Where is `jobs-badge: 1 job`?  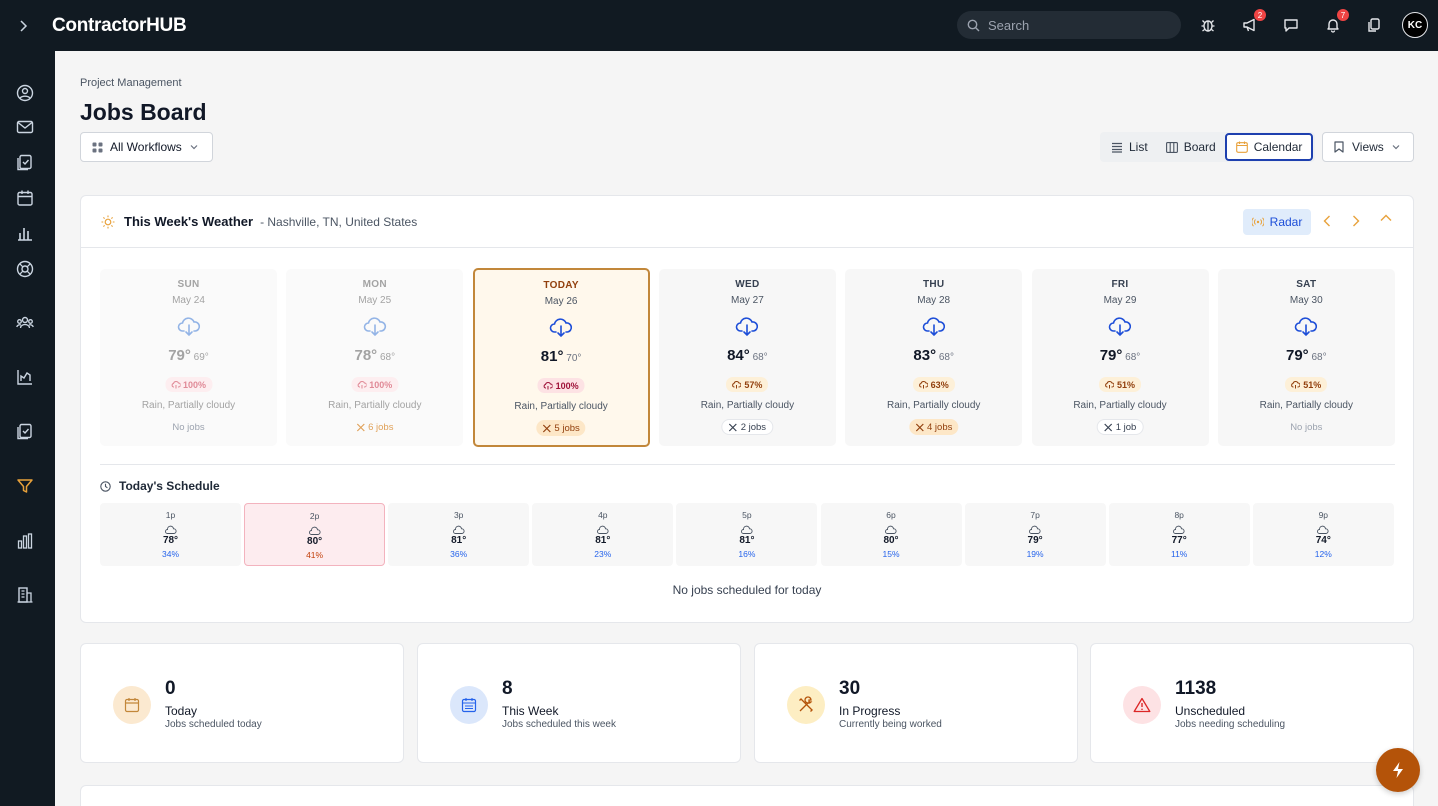
jobs-badge: 1 job is located at coordinates (1120, 427).